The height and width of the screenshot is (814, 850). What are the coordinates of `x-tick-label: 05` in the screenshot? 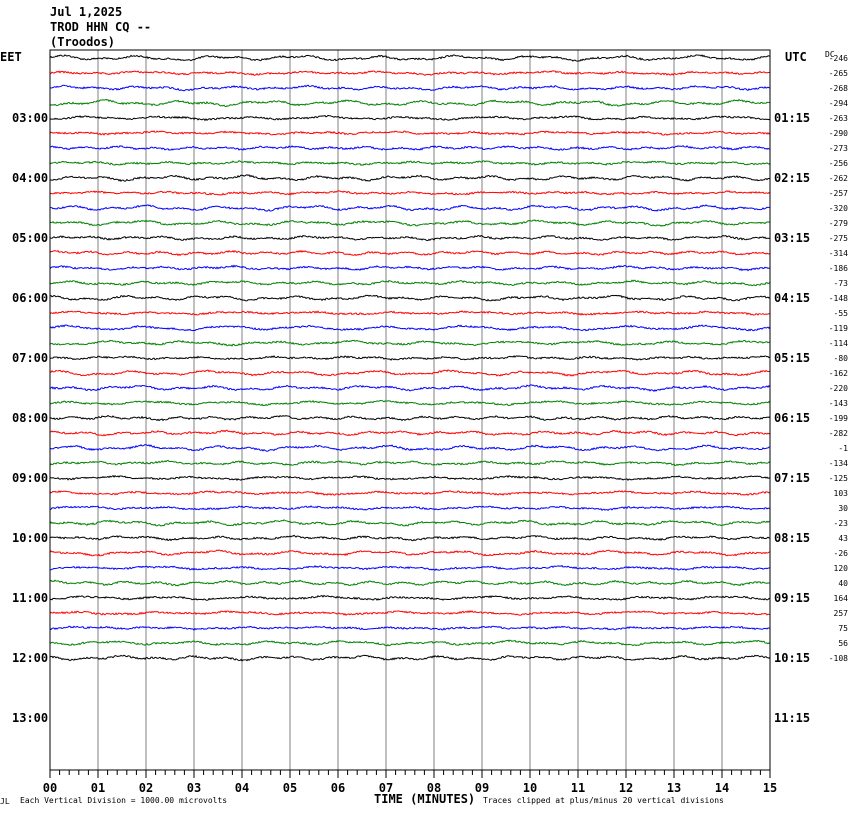 It's located at (290, 788).